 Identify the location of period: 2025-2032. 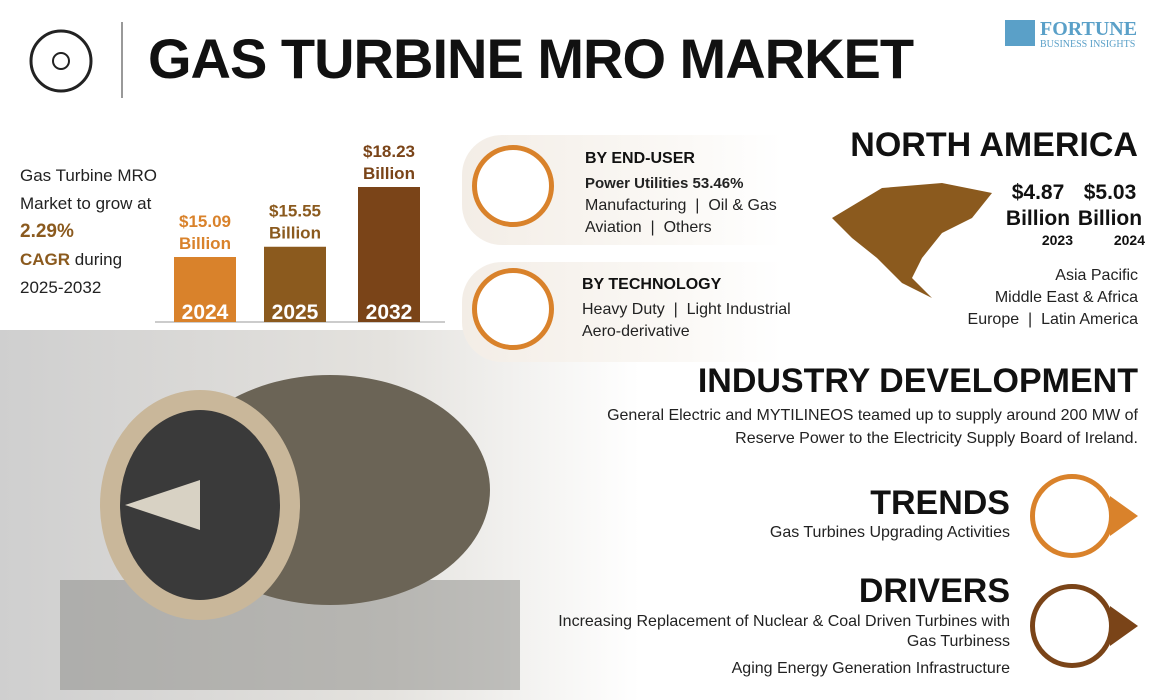
(61, 287).